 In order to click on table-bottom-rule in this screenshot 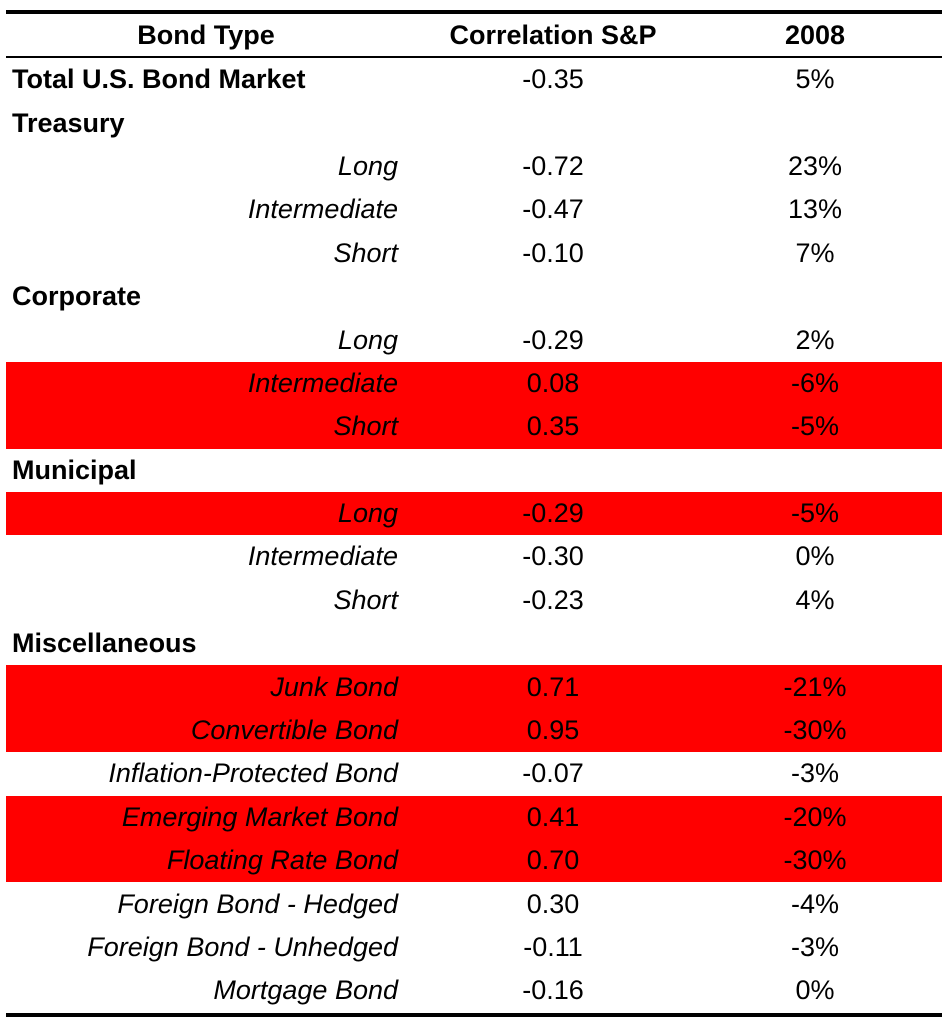, I will do `click(474, 1014)`.